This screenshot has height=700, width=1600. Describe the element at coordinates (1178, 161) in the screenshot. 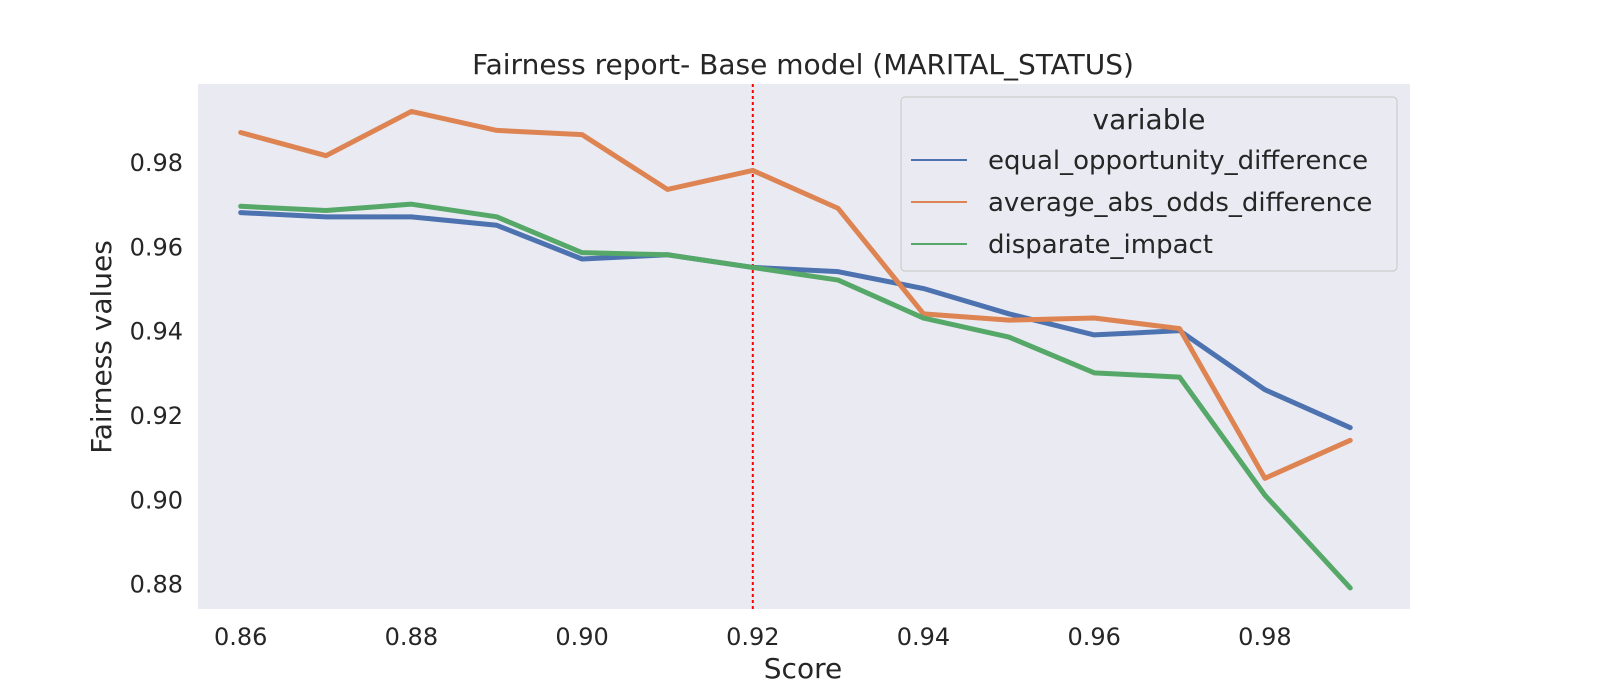

I see `legend-label: equal_opportunity_difference` at that location.